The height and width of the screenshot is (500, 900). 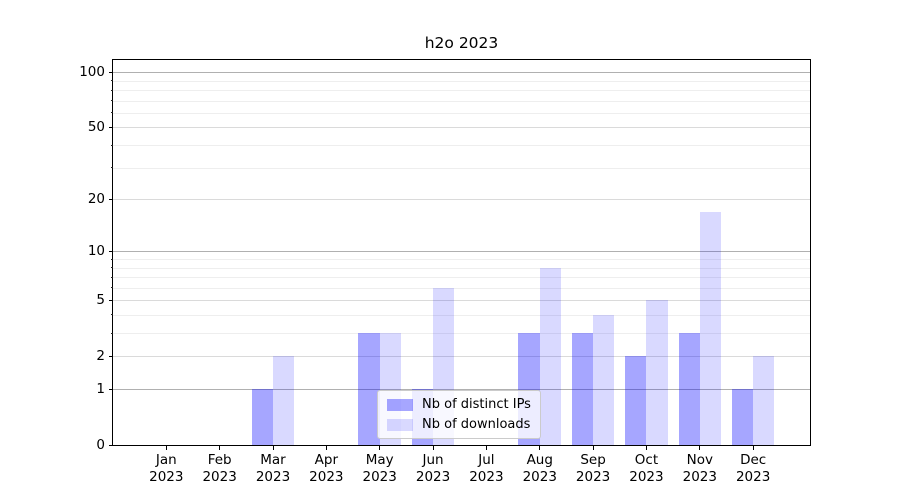 What do you see at coordinates (379, 468) in the screenshot?
I see `x-tick-label: May 2023` at bounding box center [379, 468].